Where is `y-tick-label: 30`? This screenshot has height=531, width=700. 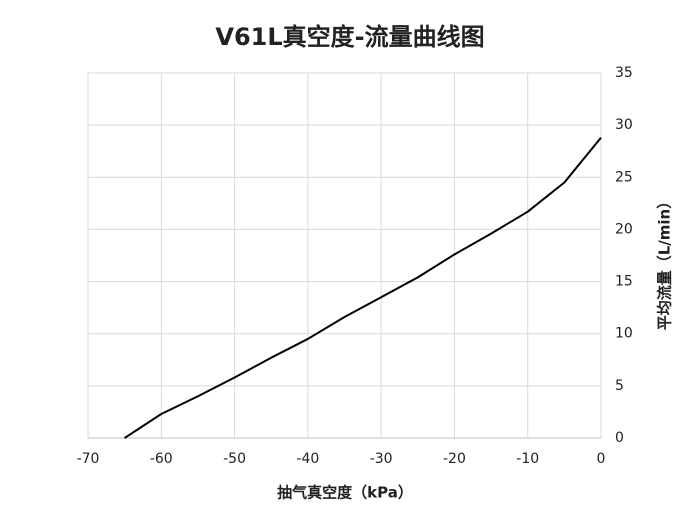 y-tick-label: 30 is located at coordinates (624, 125).